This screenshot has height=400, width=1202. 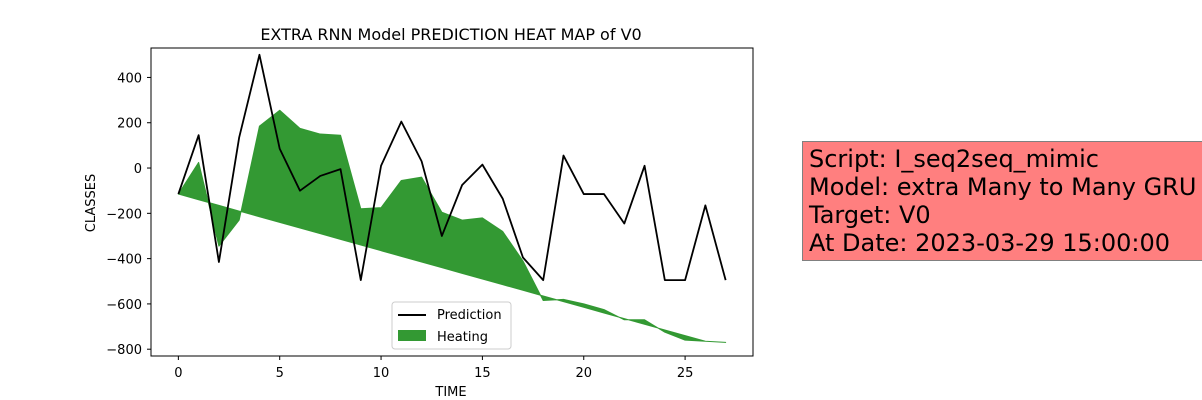 I want to click on y-tick-label: −800, so click(x=124, y=350).